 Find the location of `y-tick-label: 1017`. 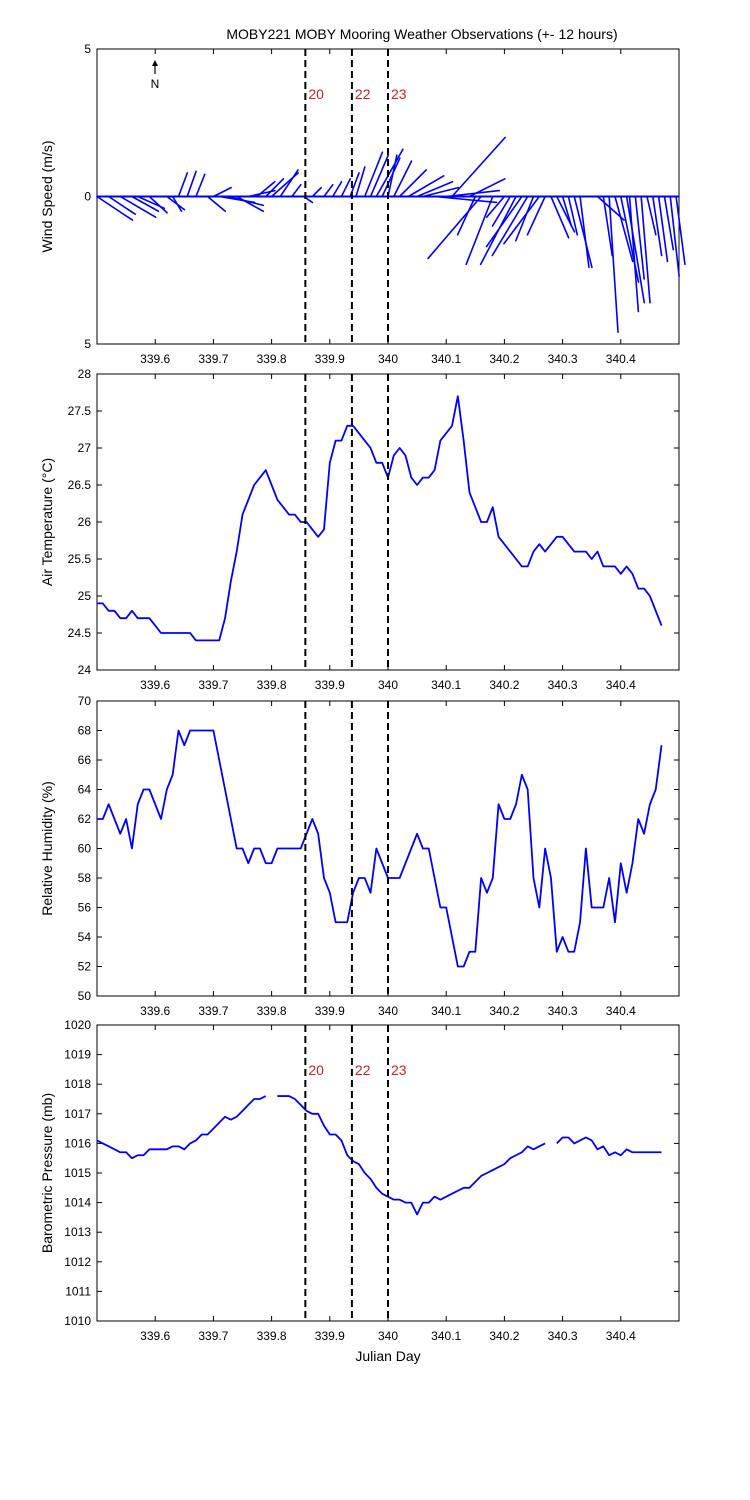

y-tick-label: 1017 is located at coordinates (77, 1114).